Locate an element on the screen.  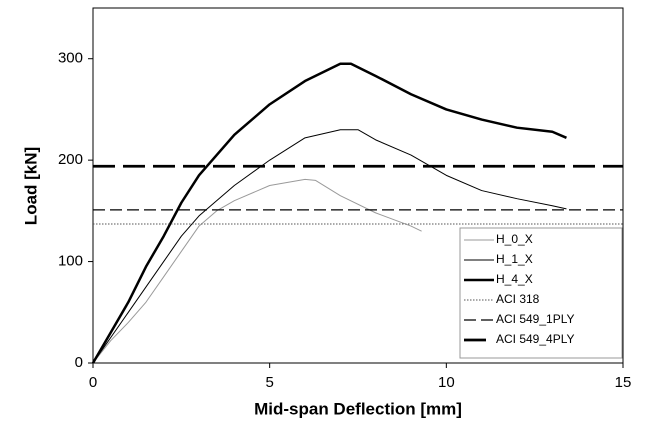
y-tick-label: 0 is located at coordinates (79, 362).